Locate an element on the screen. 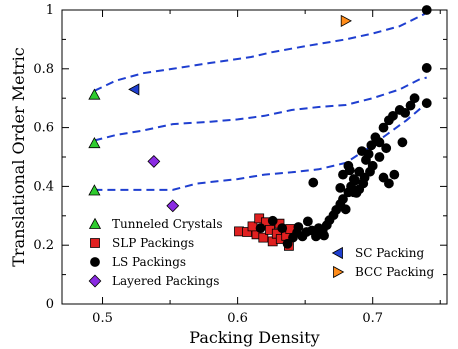  y-axis-label: Translational Order Metric is located at coordinates (18, 157).